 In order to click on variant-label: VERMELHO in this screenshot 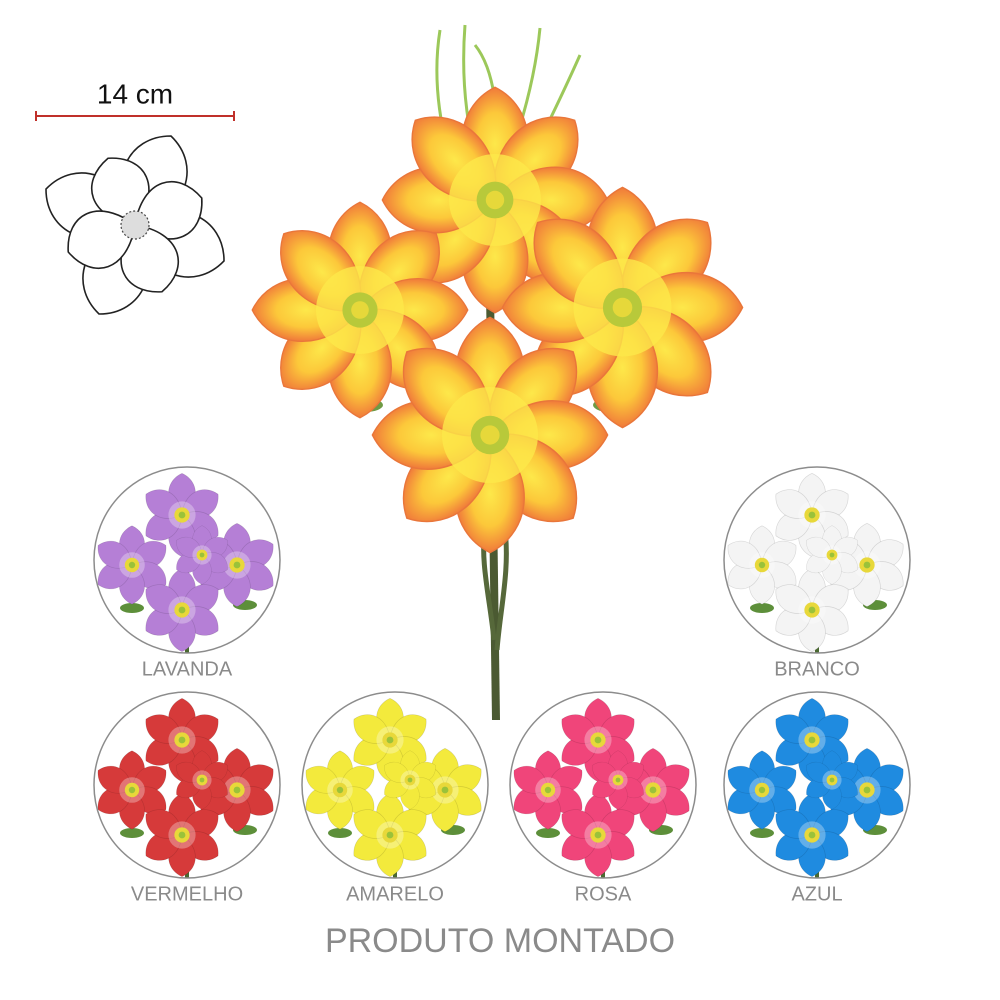, I will do `click(187, 894)`.